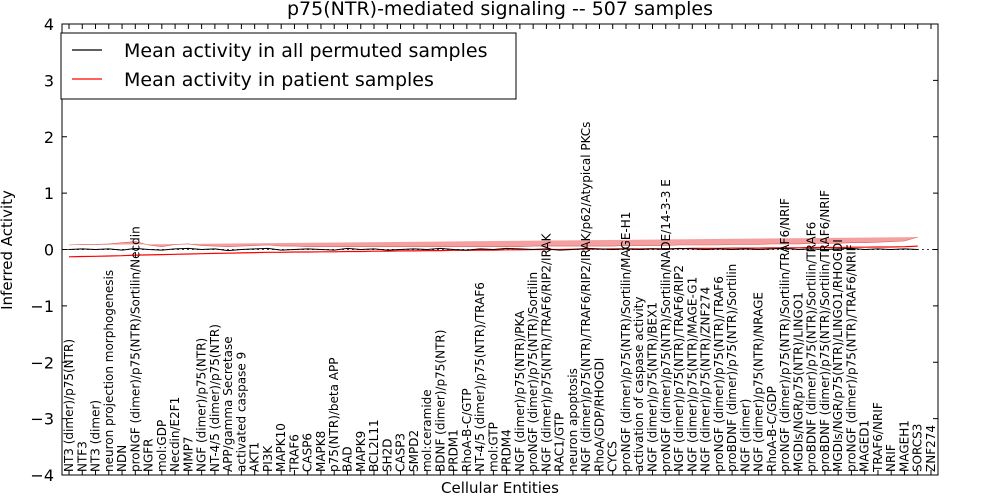  I want to click on x-category-label: NGF (dimer)/p75(NTR)/PKA, so click(520, 391).